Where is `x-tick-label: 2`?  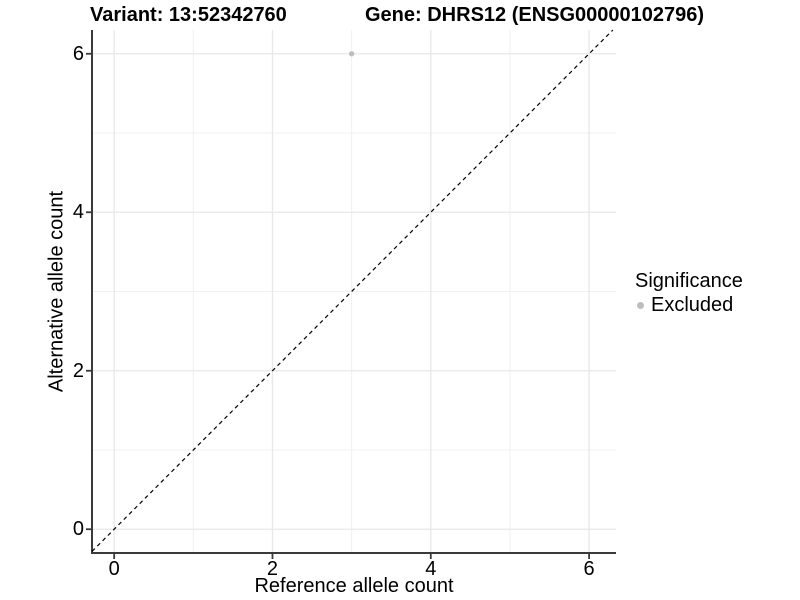 x-tick-label: 2 is located at coordinates (272, 569).